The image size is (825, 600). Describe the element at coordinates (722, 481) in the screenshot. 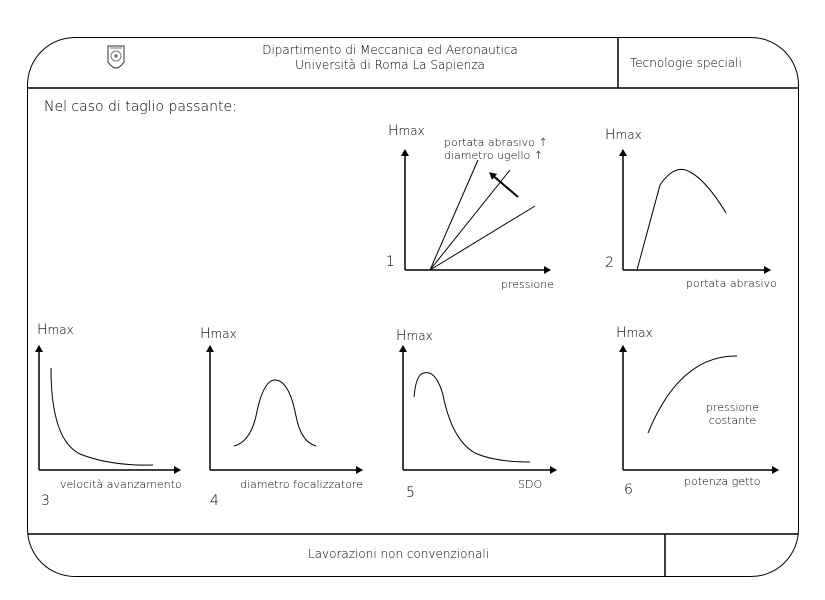

I see `plot-6-x-label: potenza getto` at that location.